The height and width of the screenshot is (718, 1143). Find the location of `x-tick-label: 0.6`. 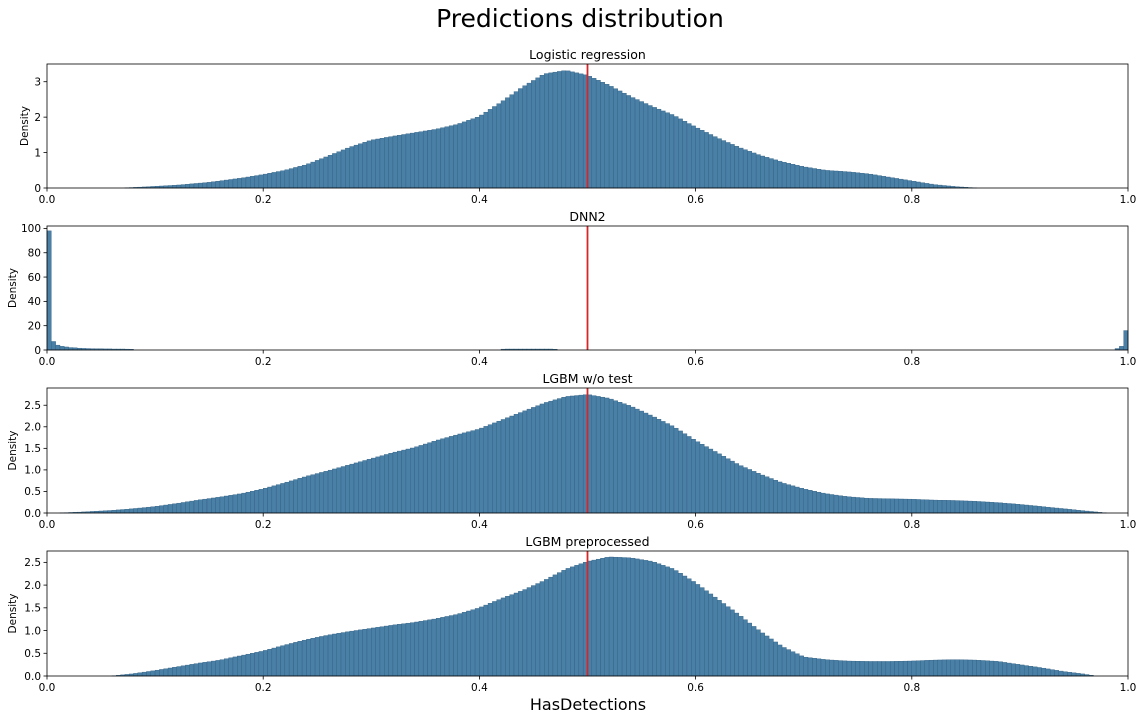

x-tick-label: 0.6 is located at coordinates (695, 200).